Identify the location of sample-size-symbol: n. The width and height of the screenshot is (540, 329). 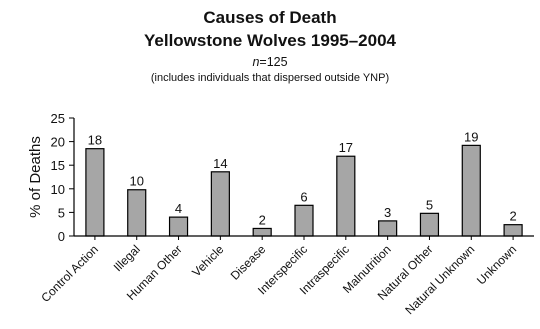
(256, 62).